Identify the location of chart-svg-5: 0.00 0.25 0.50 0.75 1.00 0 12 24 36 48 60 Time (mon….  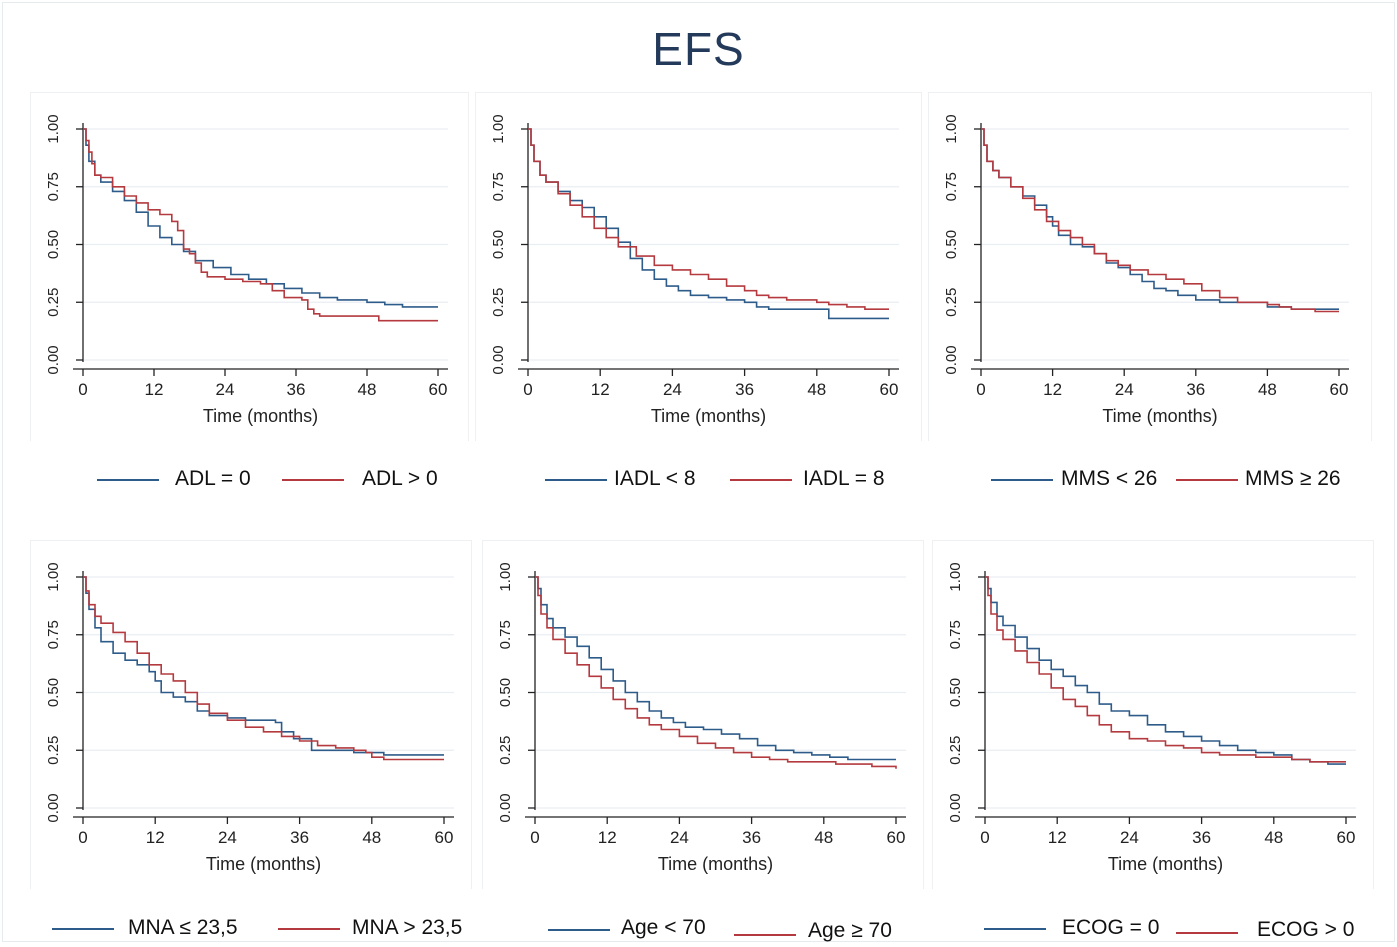
(701, 718).